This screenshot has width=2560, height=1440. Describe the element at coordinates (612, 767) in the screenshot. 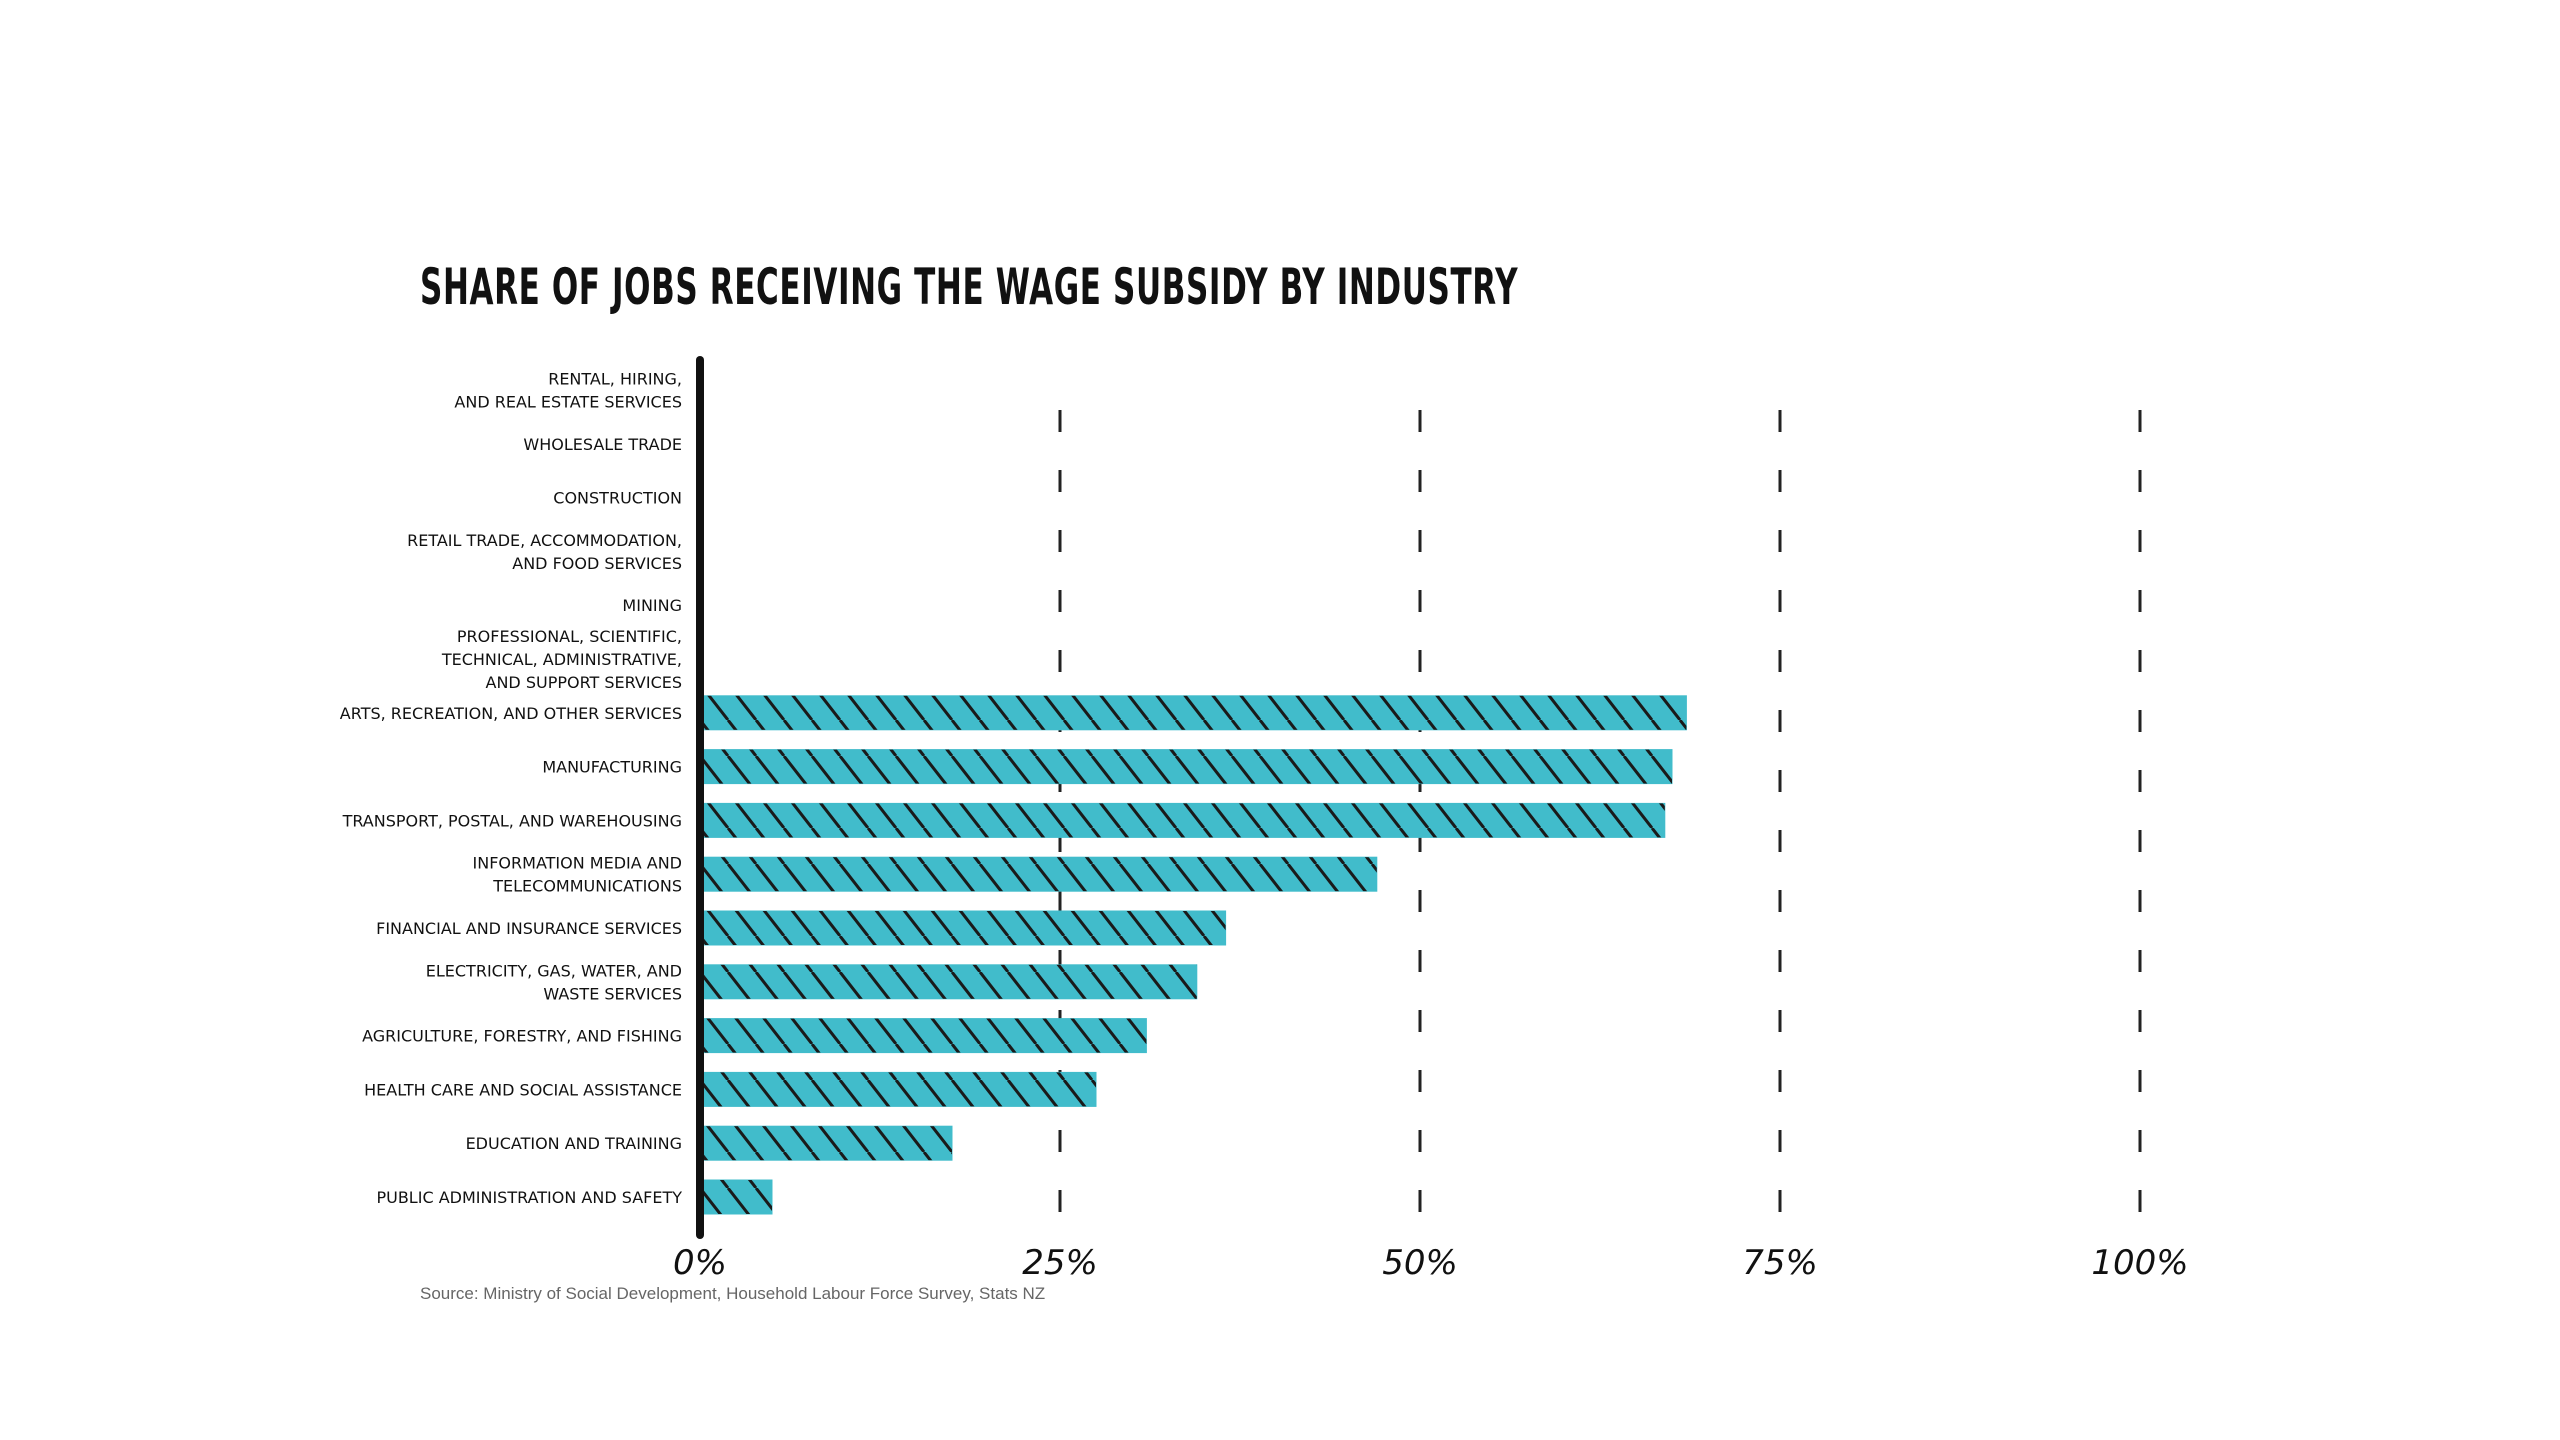

I see `category-label-7: MANUFACTURING` at that location.